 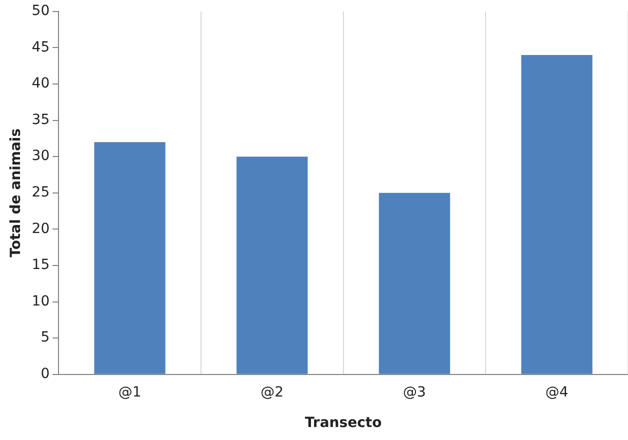 What do you see at coordinates (343, 423) in the screenshot?
I see `x-axis-title: Transecto` at bounding box center [343, 423].